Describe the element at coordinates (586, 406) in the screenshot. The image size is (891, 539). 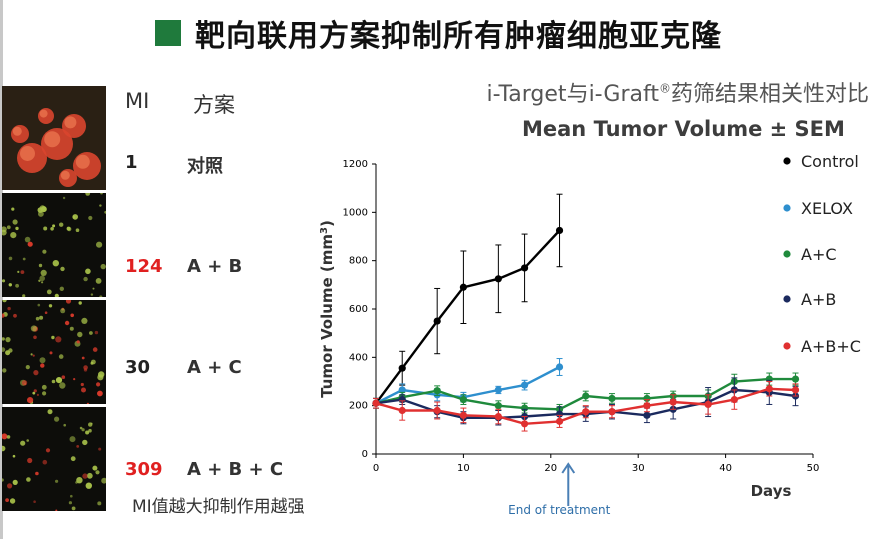
I see `series-a-b-c` at that location.